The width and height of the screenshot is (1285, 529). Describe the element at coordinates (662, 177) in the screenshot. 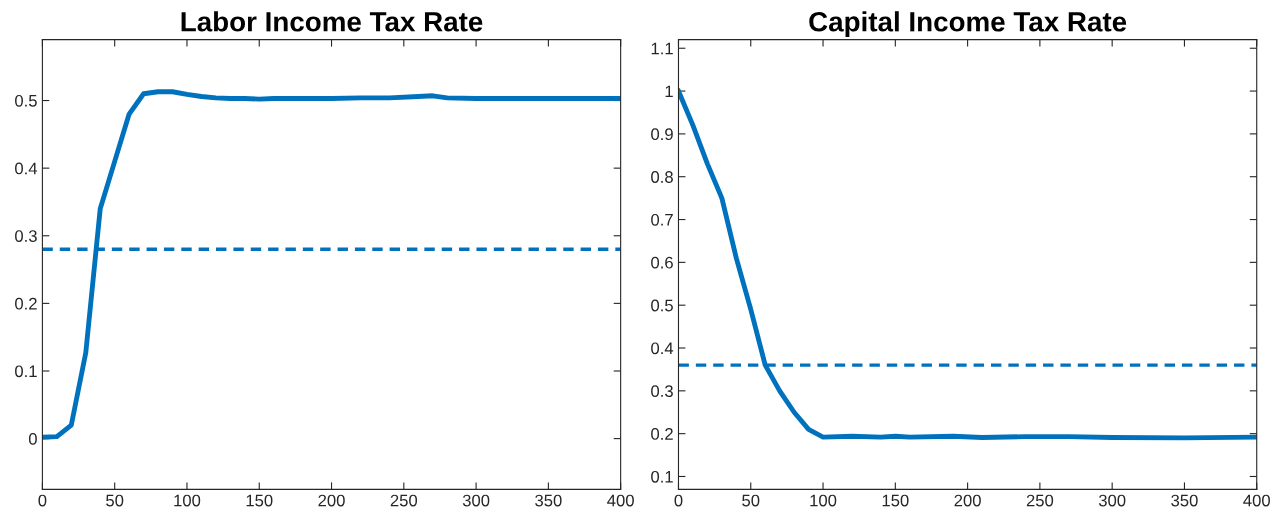

I see `y-tick-label: 0.8` at that location.